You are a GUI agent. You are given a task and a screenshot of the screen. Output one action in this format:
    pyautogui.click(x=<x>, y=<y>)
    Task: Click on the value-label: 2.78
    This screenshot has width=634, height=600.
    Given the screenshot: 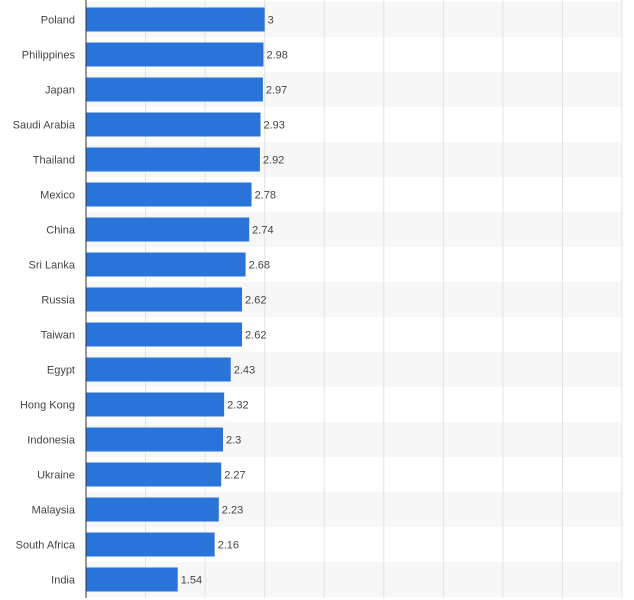 What is the action you would take?
    pyautogui.click(x=265, y=196)
    